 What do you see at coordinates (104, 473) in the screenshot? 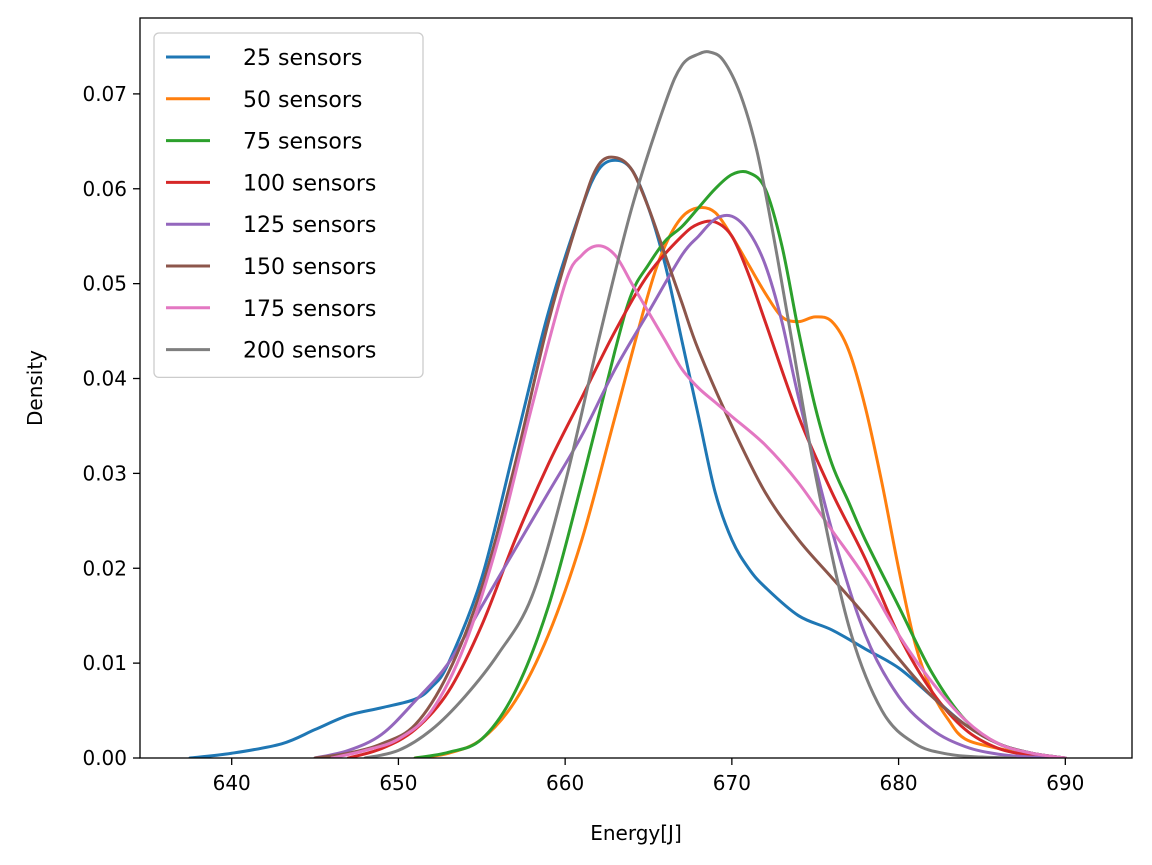
I see `y-tick-label: 0.03` at bounding box center [104, 473].